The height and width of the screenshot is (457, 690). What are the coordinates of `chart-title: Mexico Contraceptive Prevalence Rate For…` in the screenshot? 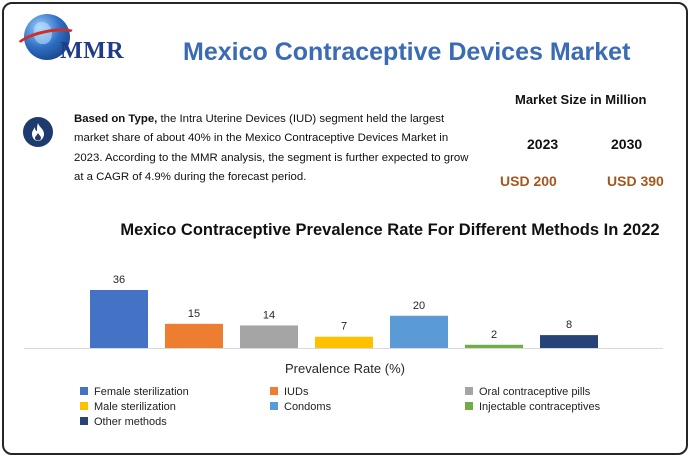 It's located at (390, 230).